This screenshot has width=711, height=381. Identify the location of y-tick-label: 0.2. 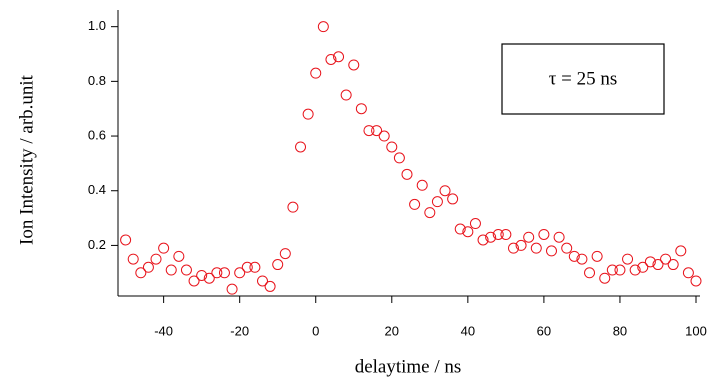
(97, 244).